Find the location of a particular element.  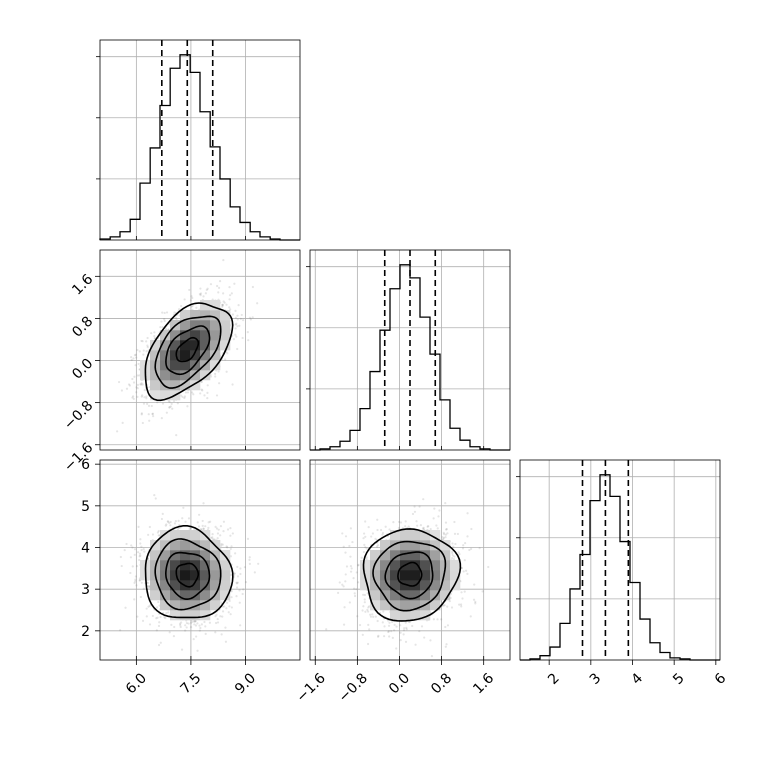

y-tick-label: 4 is located at coordinates (85, 549).